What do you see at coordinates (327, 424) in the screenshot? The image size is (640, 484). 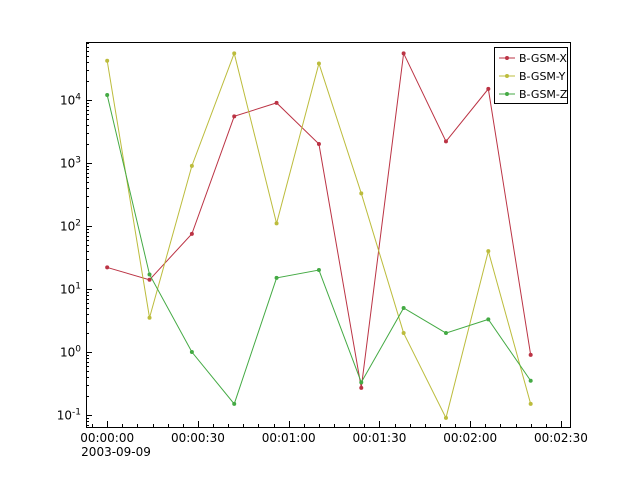 I see `x-axis` at bounding box center [327, 424].